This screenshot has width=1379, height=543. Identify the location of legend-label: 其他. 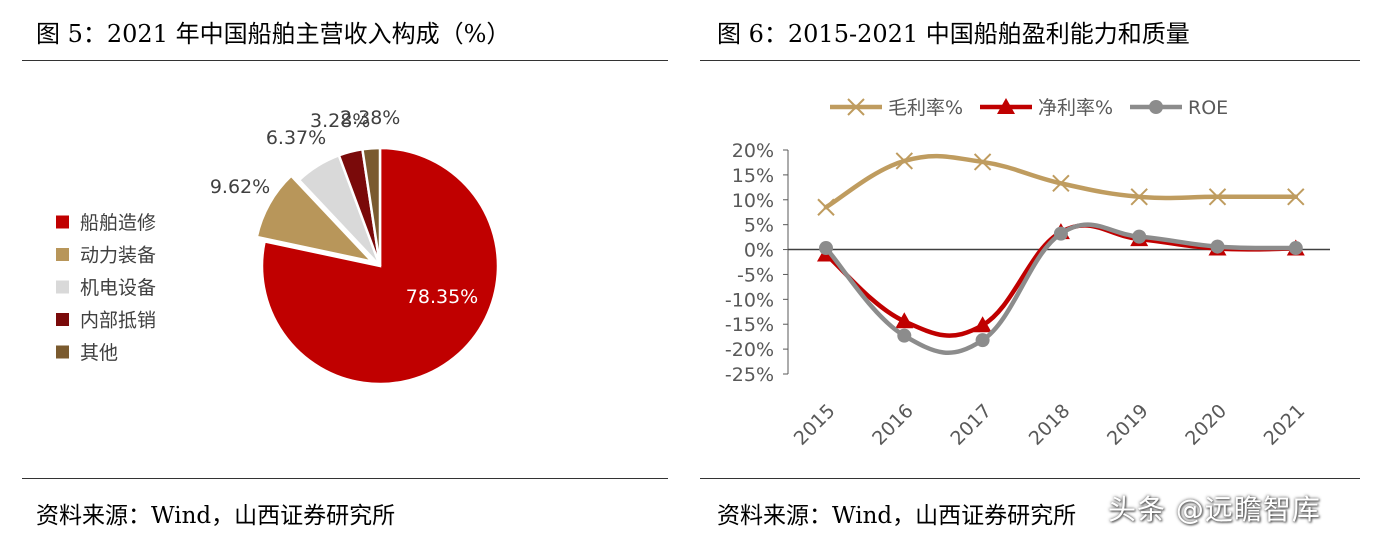
(99, 353).